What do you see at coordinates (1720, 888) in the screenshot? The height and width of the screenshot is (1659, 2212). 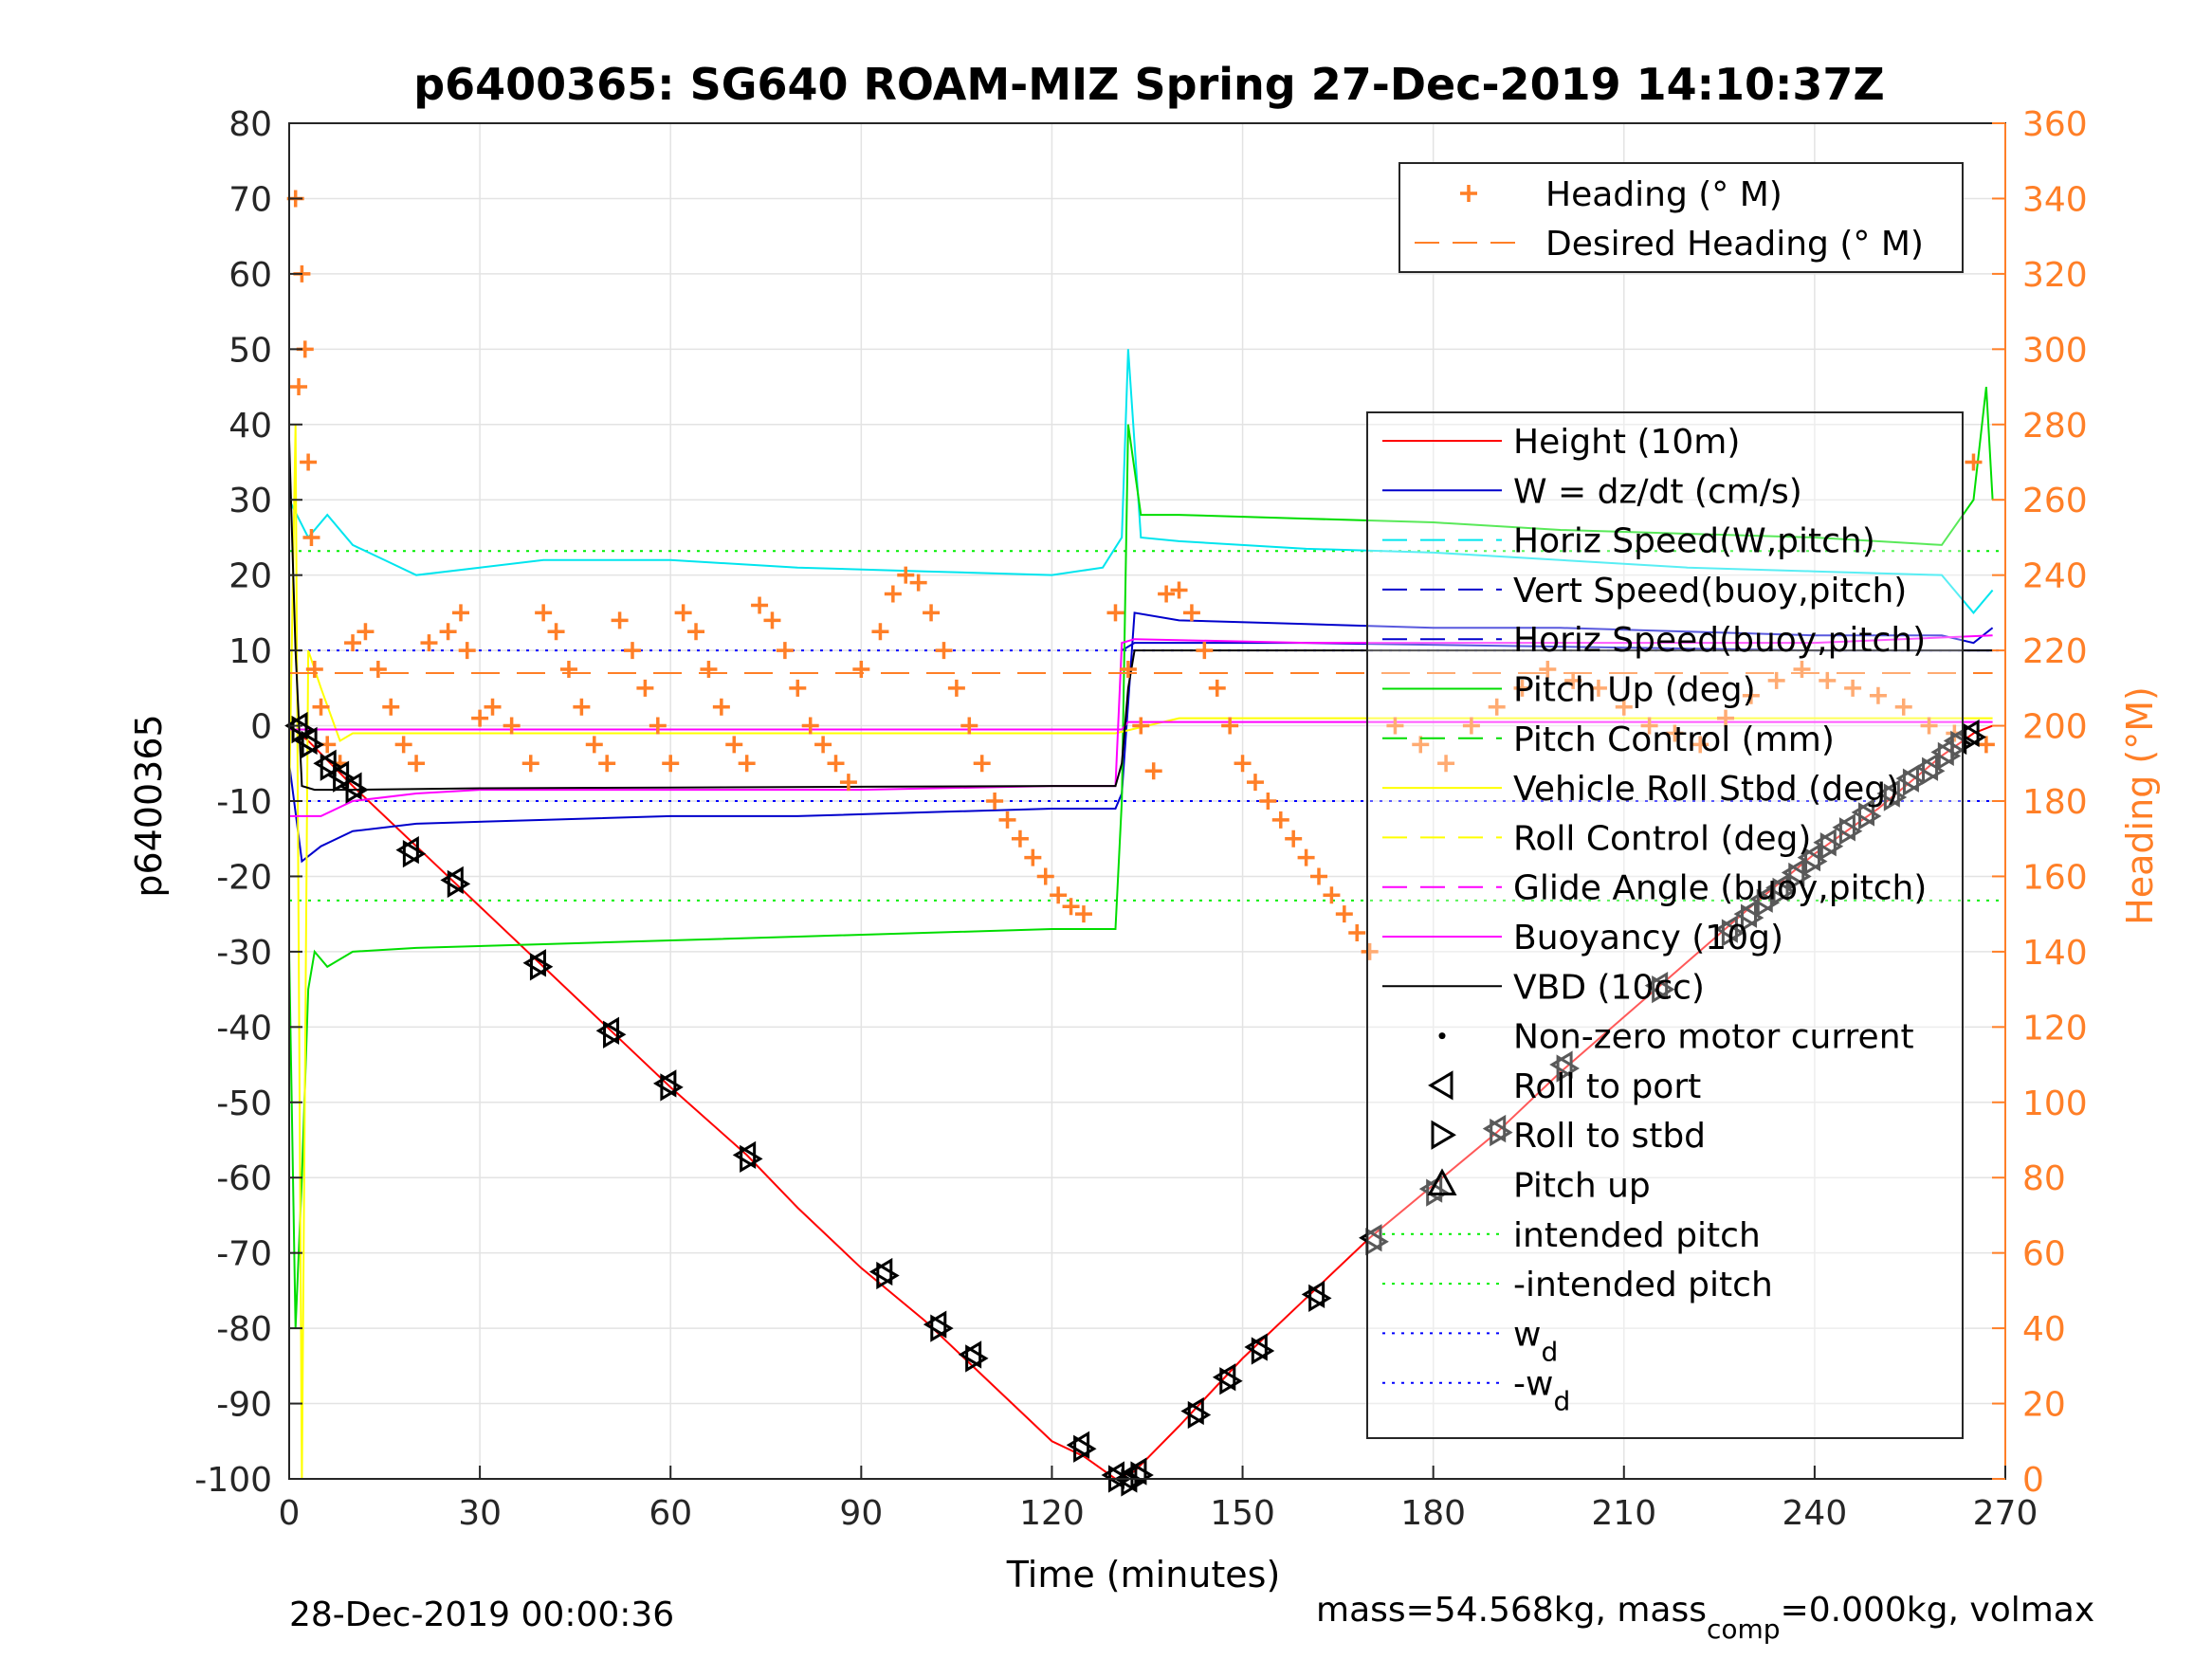 I see `legend-label: Glide Angle (buoy,pitch)` at bounding box center [1720, 888].